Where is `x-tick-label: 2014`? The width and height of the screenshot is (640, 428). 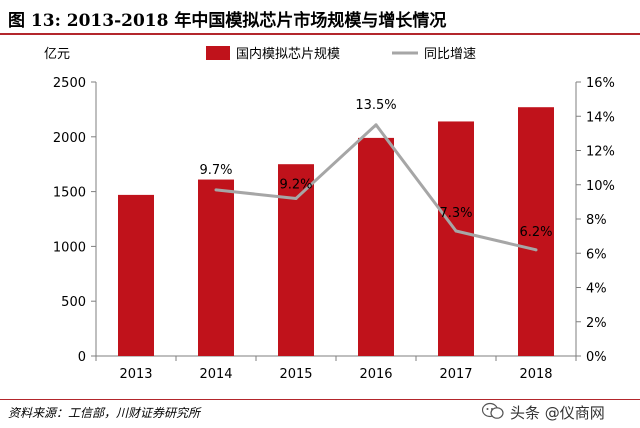 x-tick-label: 2014 is located at coordinates (215, 374).